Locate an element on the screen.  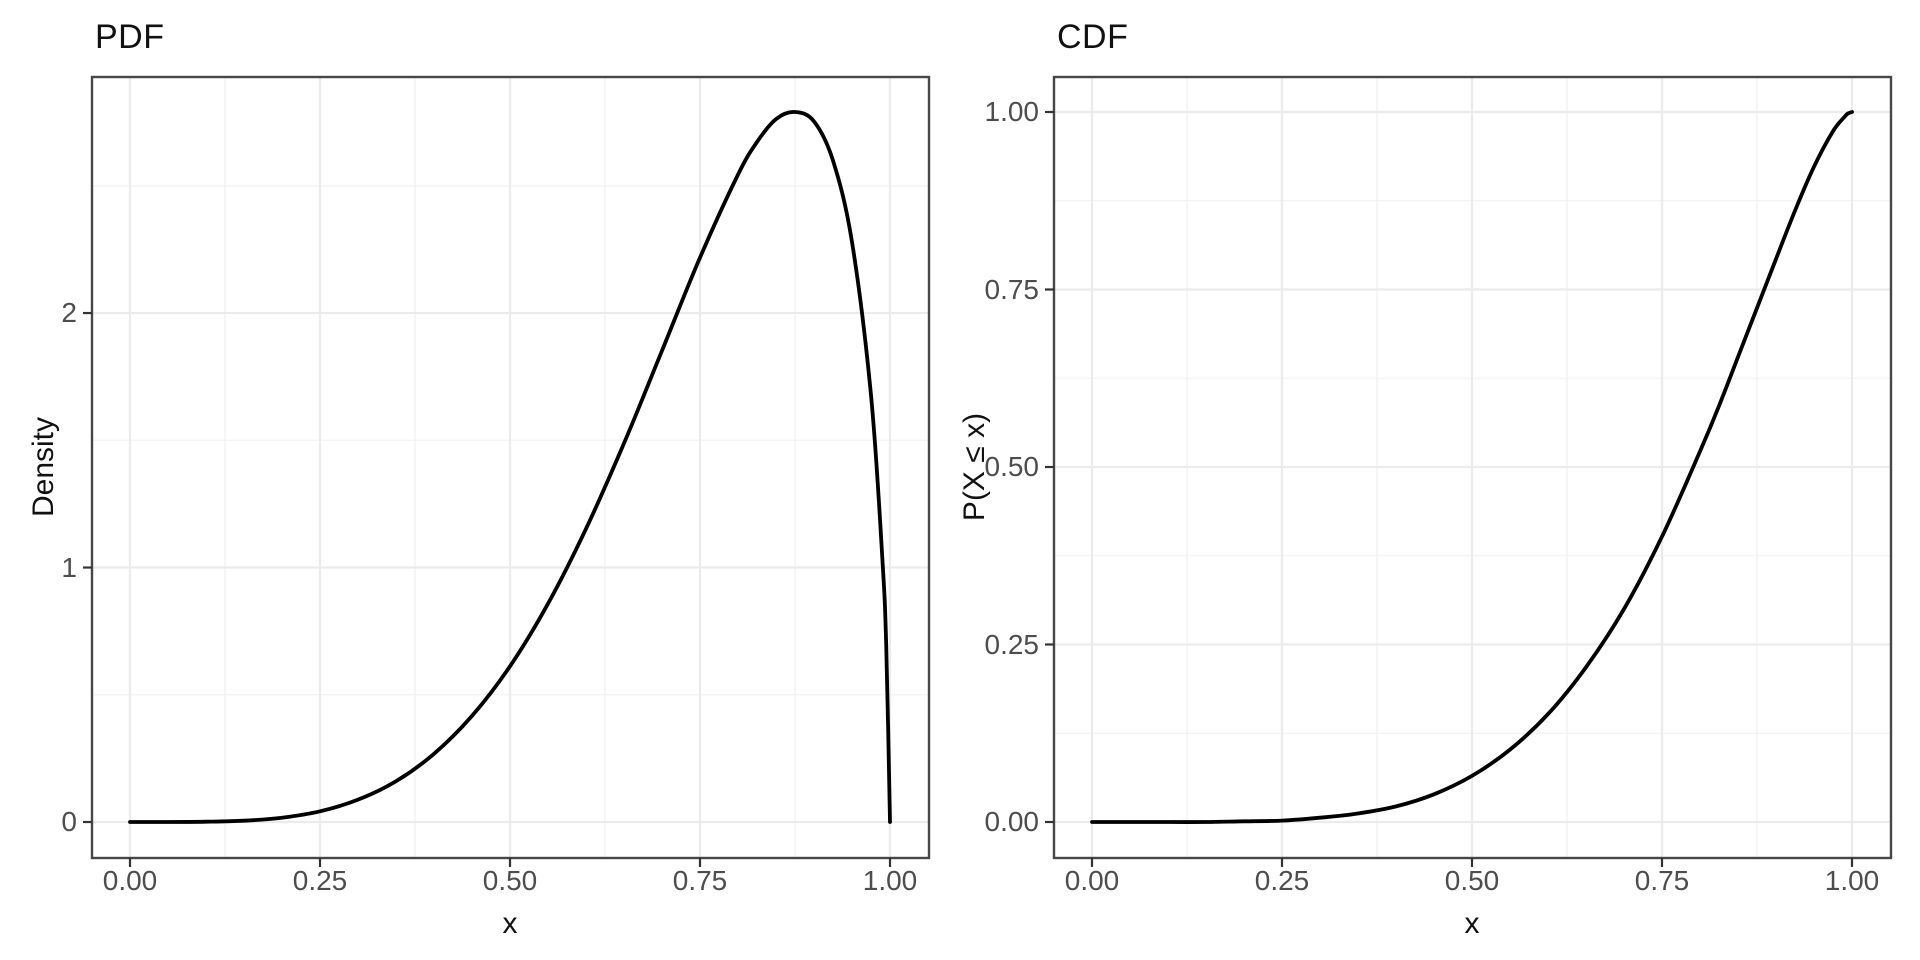
pdf-x-tick-label: 0.00 is located at coordinates (130, 880).